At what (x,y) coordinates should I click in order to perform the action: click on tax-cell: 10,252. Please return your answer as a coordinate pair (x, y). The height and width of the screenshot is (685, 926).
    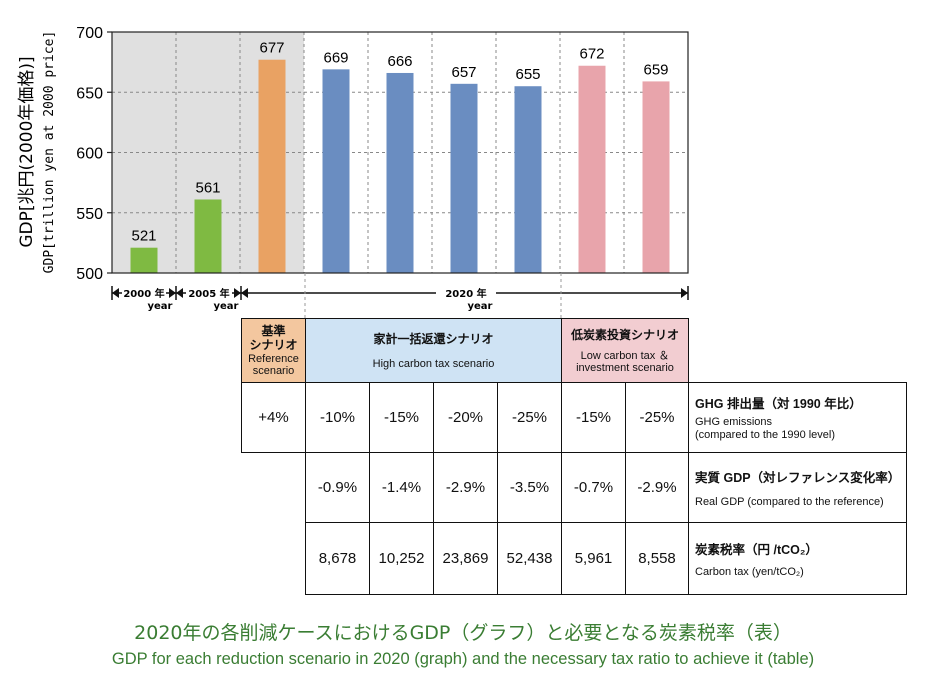
    Looking at the image, I should click on (401, 558).